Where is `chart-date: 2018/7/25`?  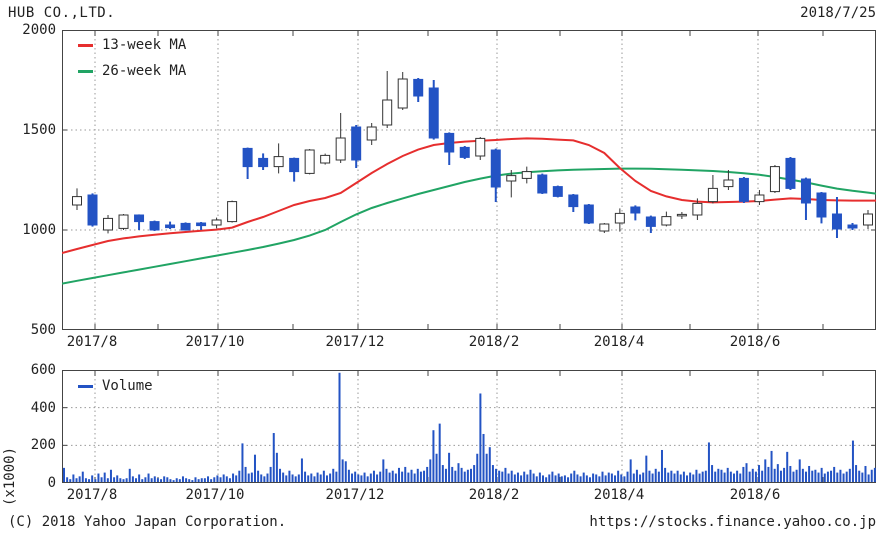 chart-date: 2018/7/25 is located at coordinates (838, 13).